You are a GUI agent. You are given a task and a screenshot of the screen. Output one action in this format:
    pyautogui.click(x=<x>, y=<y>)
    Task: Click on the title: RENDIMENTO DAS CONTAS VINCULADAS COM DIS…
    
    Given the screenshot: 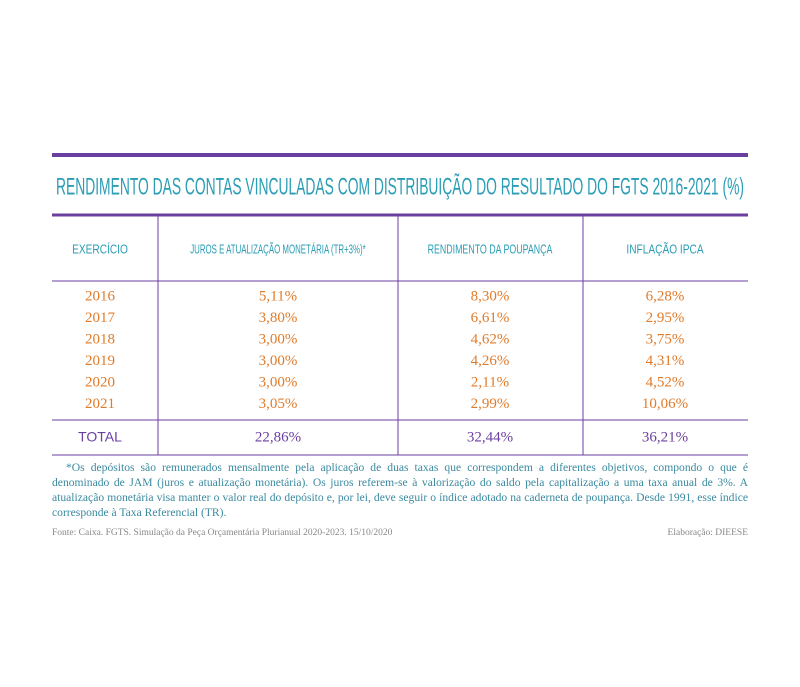 What is the action you would take?
    pyautogui.click(x=400, y=186)
    